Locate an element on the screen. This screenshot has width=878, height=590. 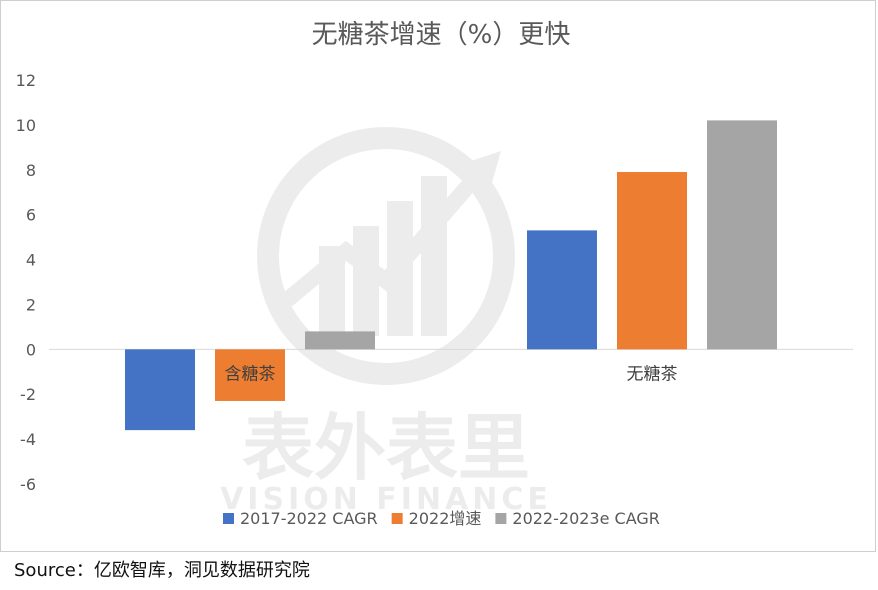
y-tick-label: 6 is located at coordinates (31, 215).